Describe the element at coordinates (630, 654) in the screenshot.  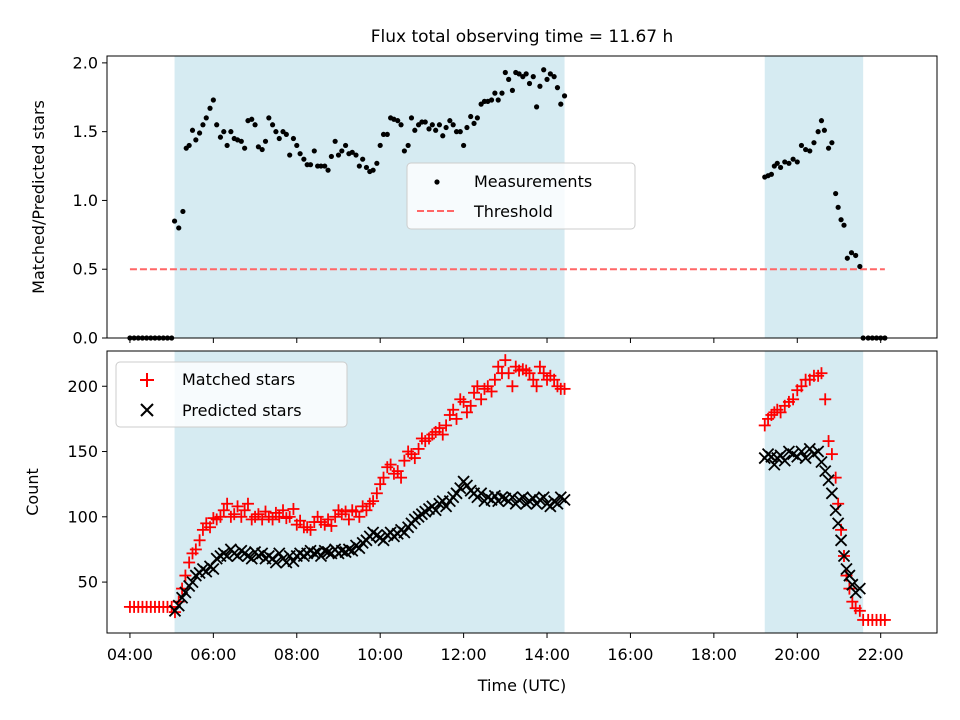
I see `x-tick-label: 16:00` at that location.